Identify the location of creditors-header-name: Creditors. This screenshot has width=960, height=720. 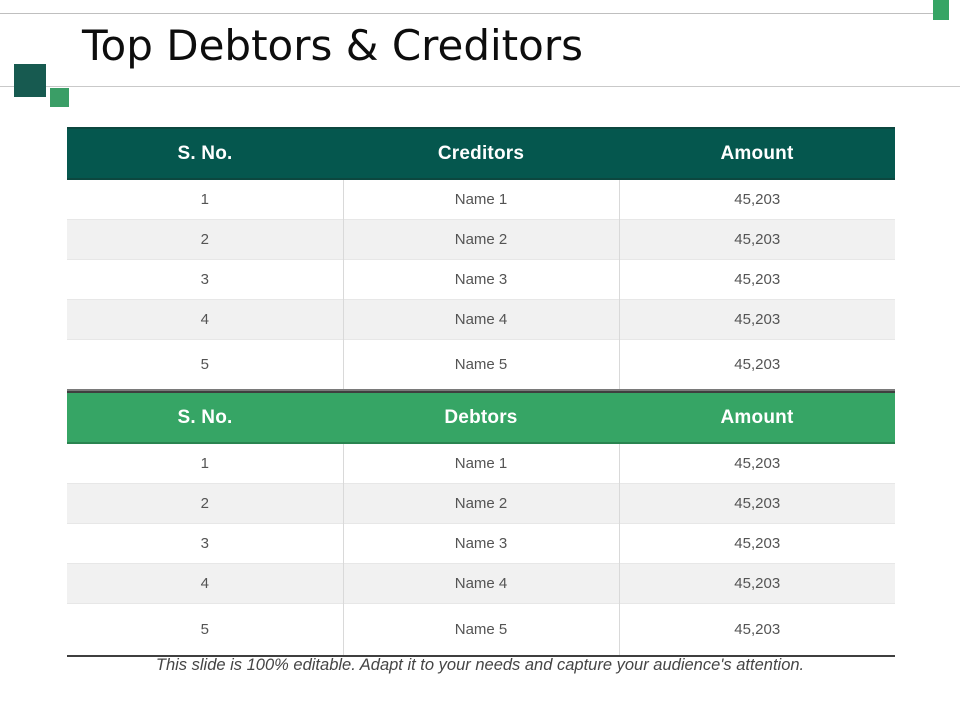
(481, 153).